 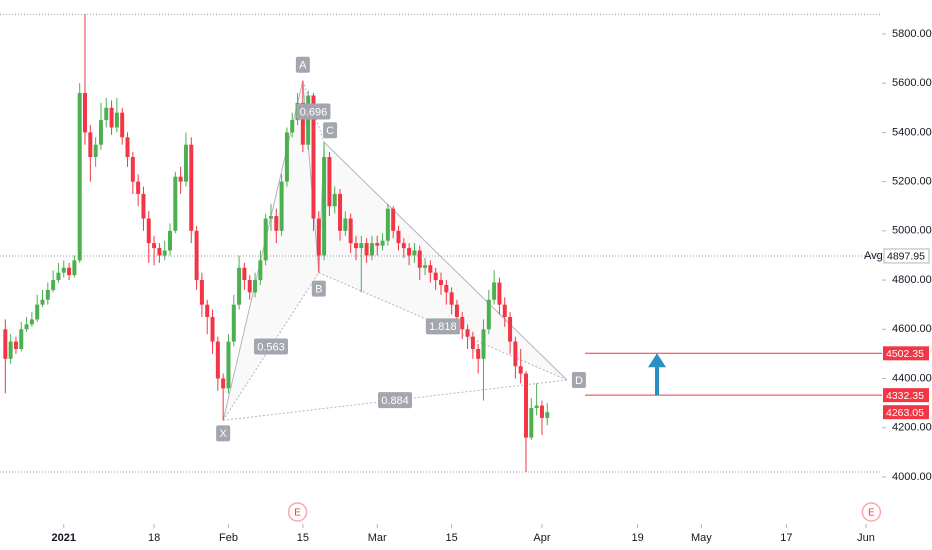 I want to click on pattern-point-label: B, so click(x=318, y=290).